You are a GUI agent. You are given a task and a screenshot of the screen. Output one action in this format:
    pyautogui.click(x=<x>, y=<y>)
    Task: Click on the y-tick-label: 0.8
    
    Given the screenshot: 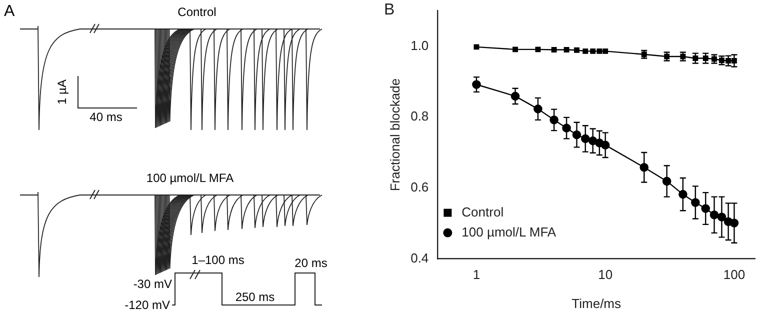 What is the action you would take?
    pyautogui.click(x=419, y=116)
    